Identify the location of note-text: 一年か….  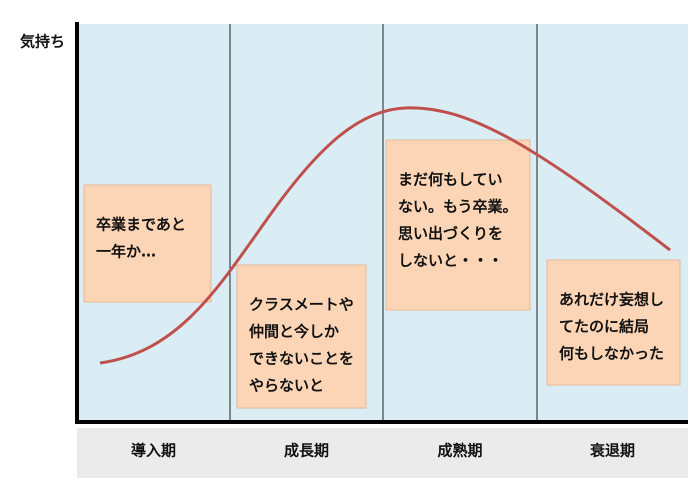
(126, 252).